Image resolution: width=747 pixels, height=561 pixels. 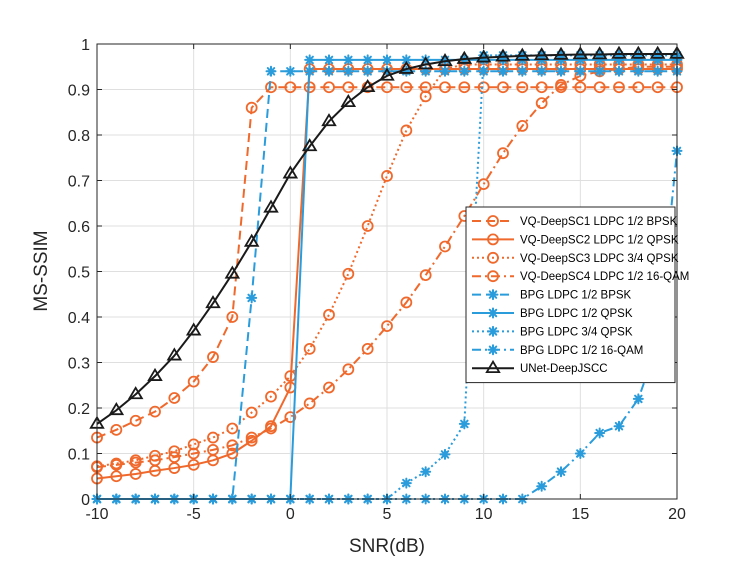 What do you see at coordinates (576, 314) in the screenshot?
I see `legend-label: BPG LDPC 1/2 QPSK` at bounding box center [576, 314].